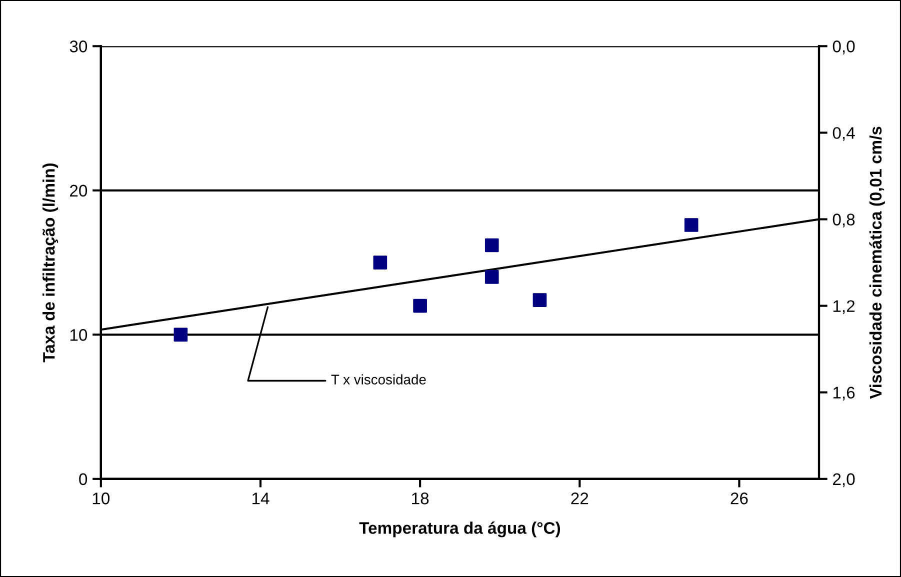 Image resolution: width=901 pixels, height=577 pixels. Describe the element at coordinates (843, 134) in the screenshot. I see `y2-tick-label: 0,4` at that location.